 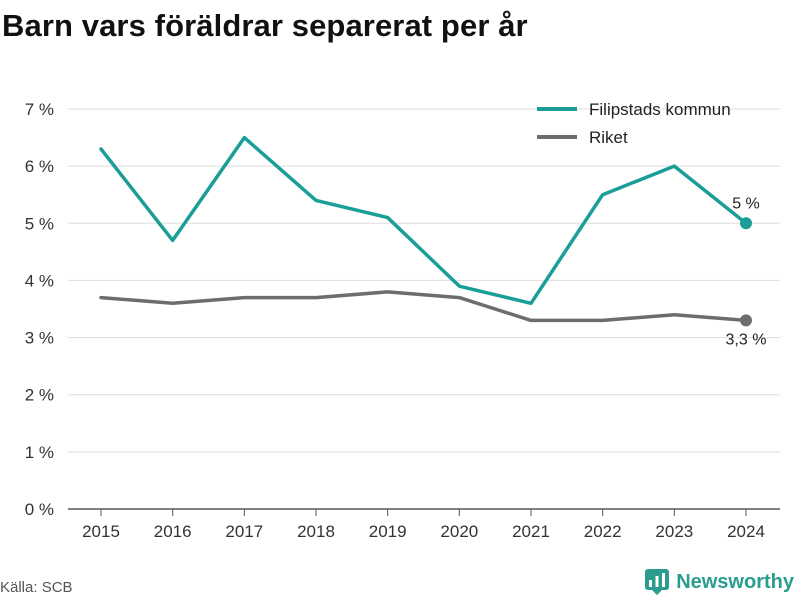 I want to click on x-axis: 2015 2016 2017 2018 2019 2020 2021 2022 2023 2024, so click(x=424, y=524).